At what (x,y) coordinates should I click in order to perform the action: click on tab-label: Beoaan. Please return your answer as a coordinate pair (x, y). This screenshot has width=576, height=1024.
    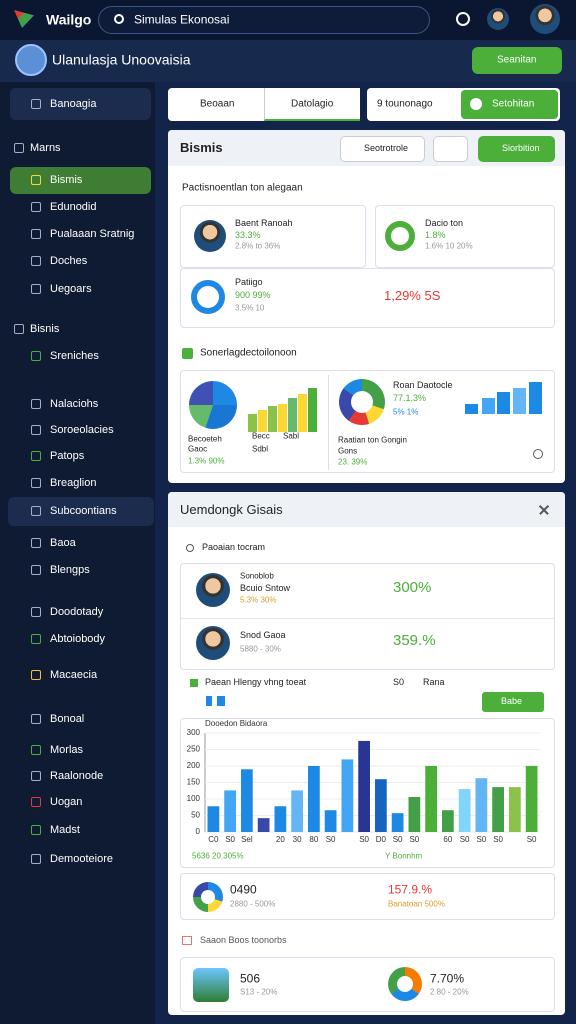
    Looking at the image, I should click on (217, 104).